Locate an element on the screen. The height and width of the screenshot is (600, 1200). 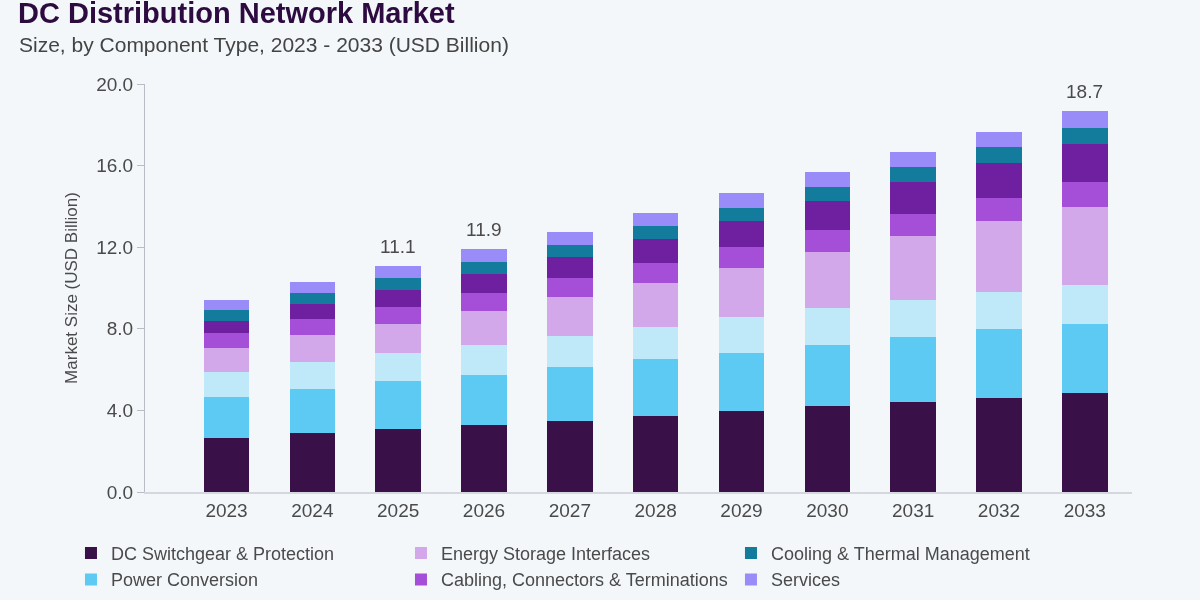
x-tick-label: 2031 is located at coordinates (913, 510).